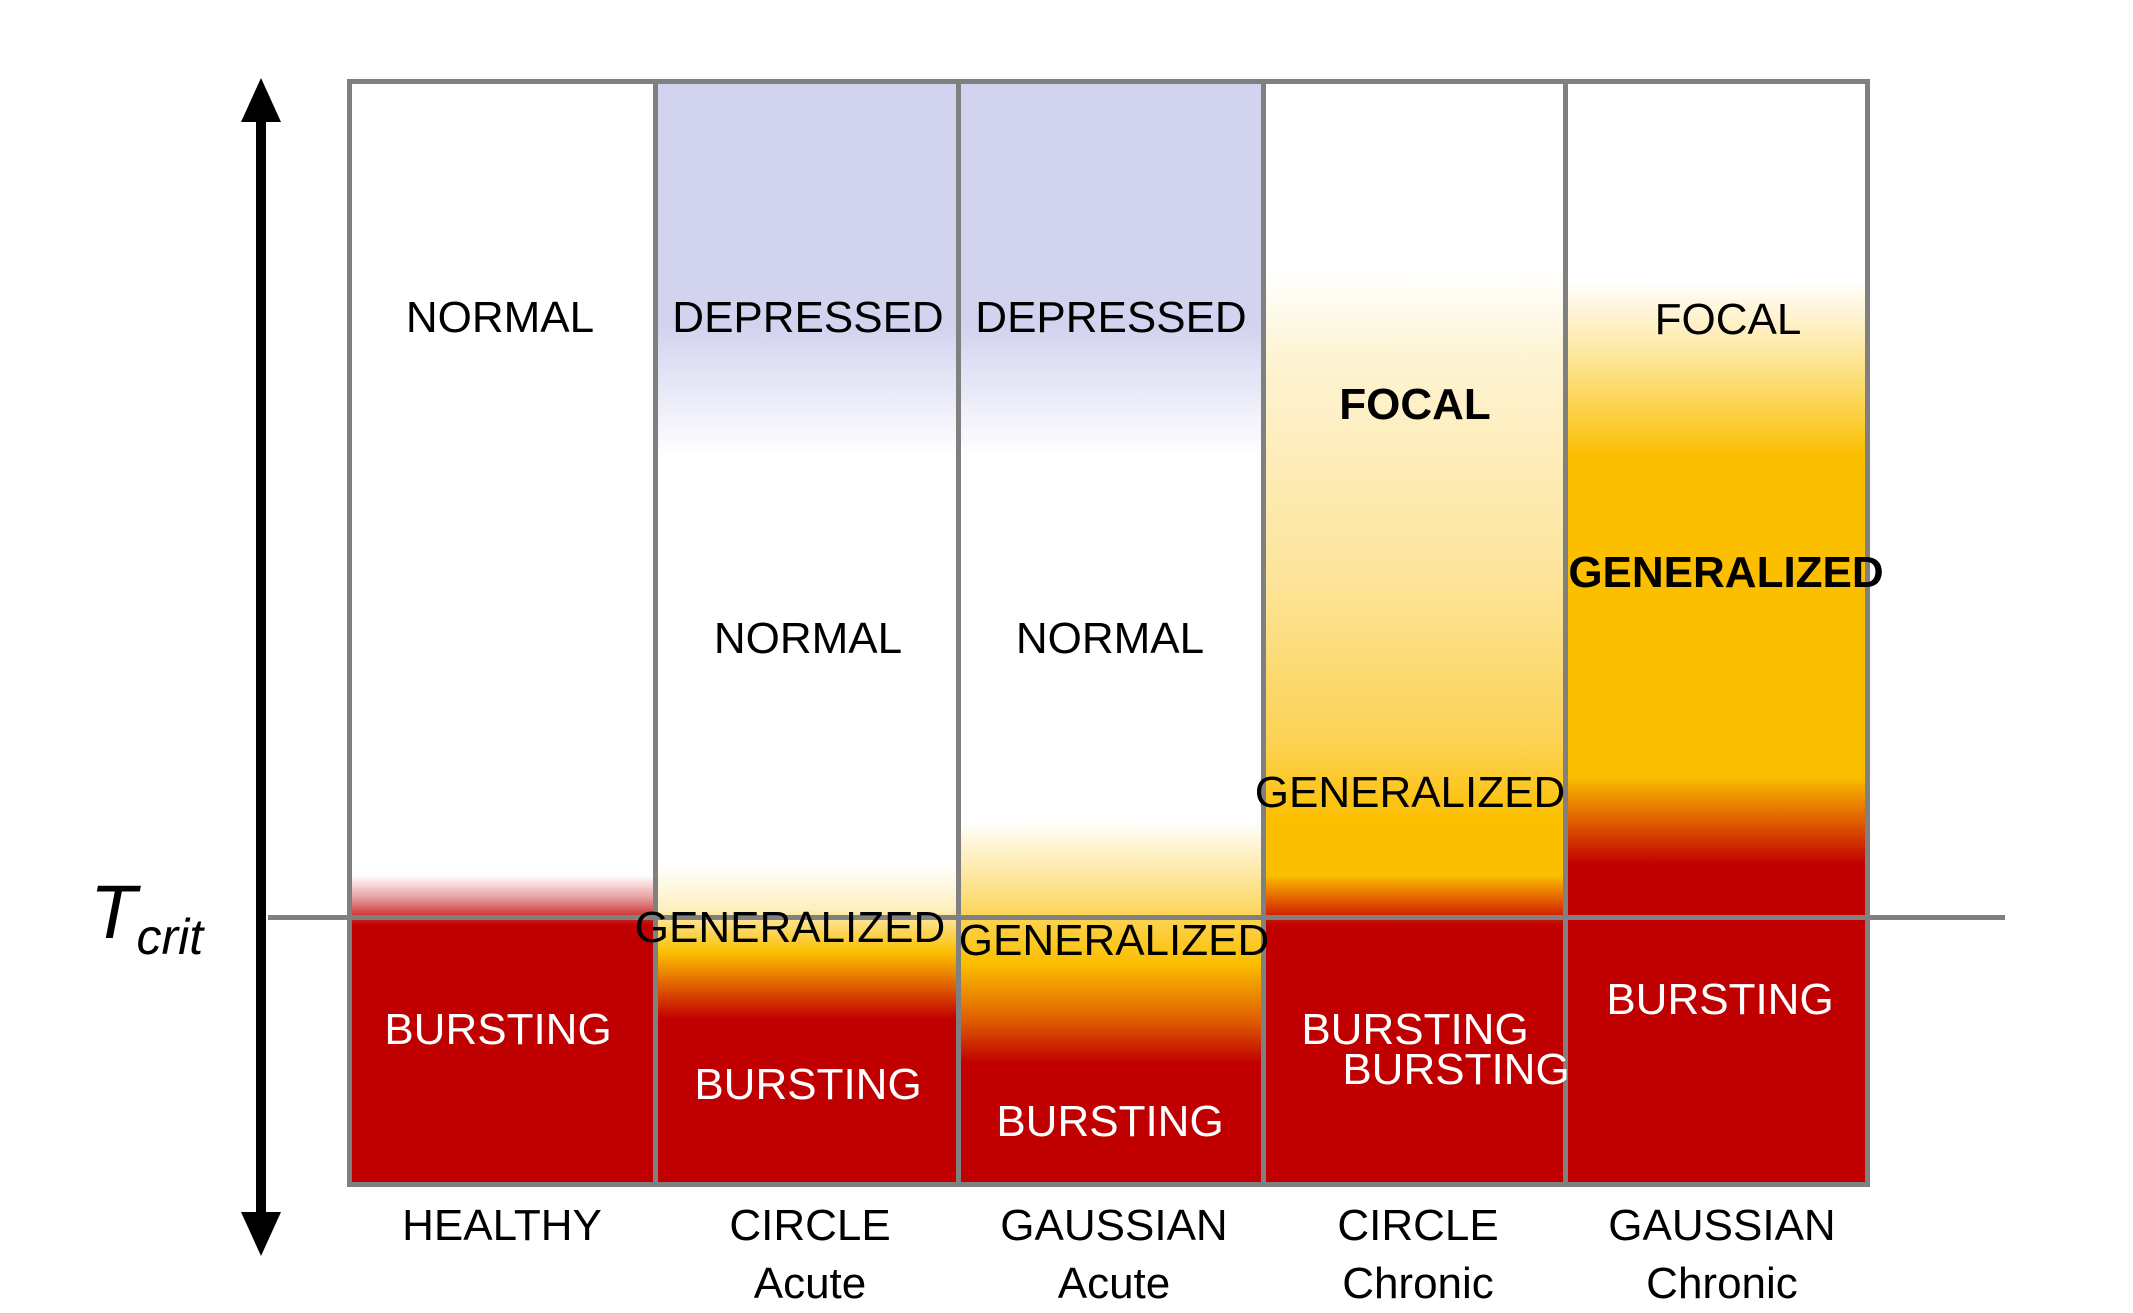  I want to click on frame-top, so click(1108, 81).